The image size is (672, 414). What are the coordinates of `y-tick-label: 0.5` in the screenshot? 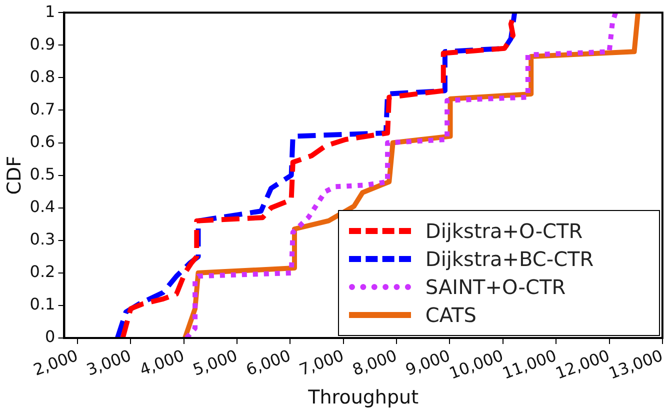 It's located at (43, 174).